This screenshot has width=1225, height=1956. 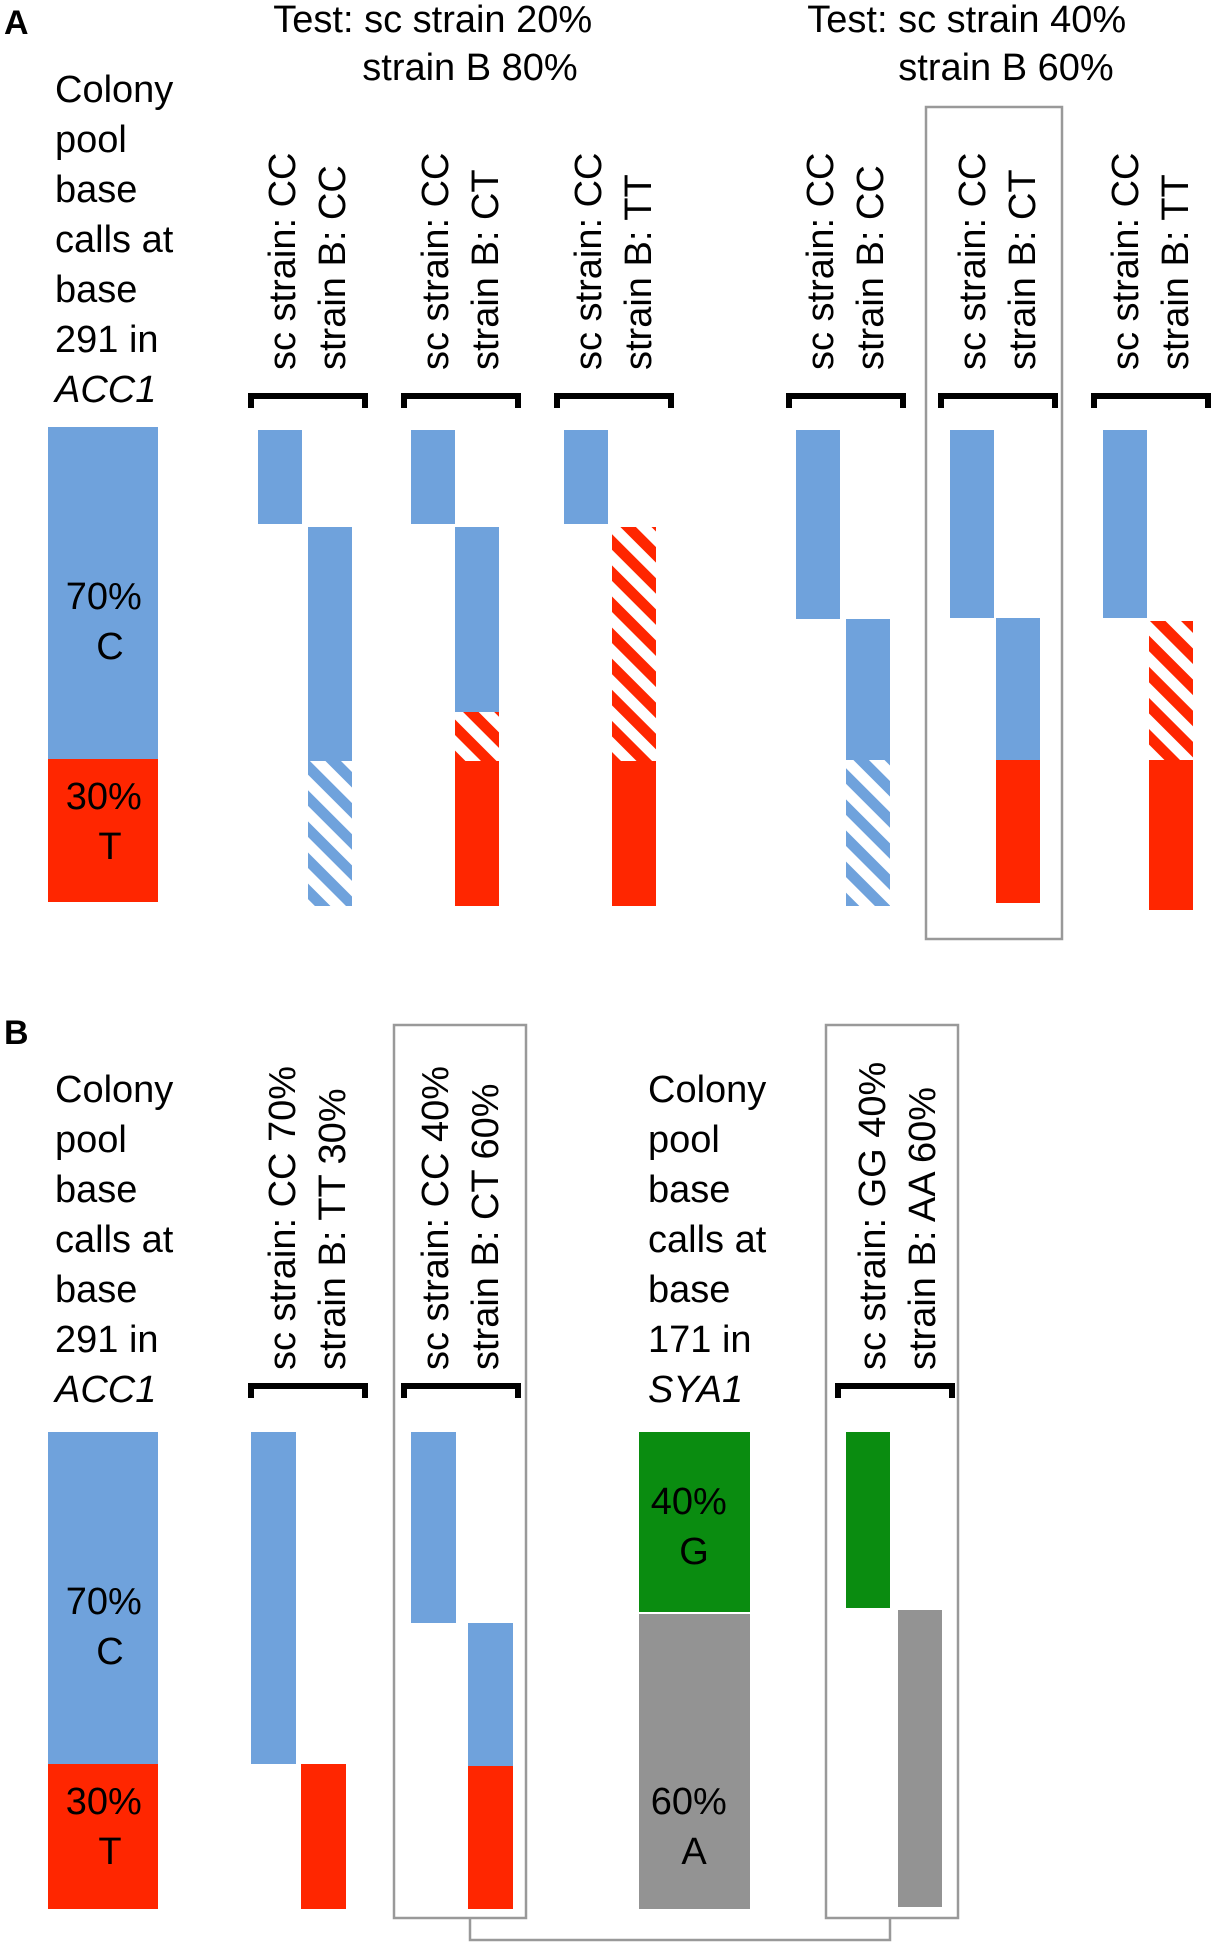 I want to click on col-a4-b-c-bar, so click(x=868, y=689).